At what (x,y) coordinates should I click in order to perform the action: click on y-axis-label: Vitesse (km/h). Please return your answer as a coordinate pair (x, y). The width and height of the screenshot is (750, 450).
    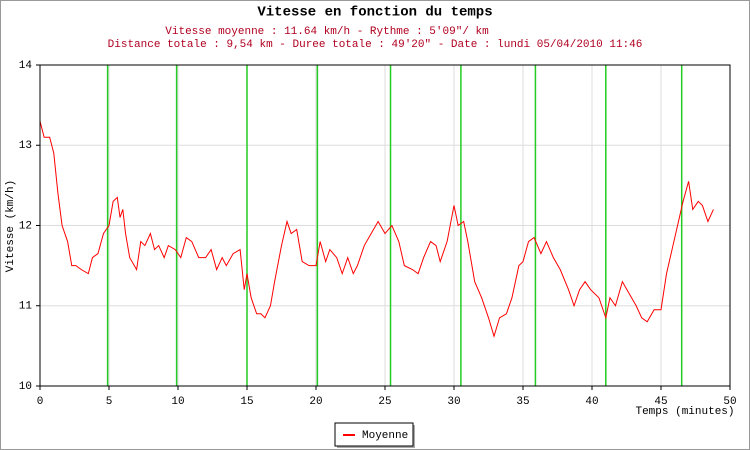
    Looking at the image, I should click on (11, 226).